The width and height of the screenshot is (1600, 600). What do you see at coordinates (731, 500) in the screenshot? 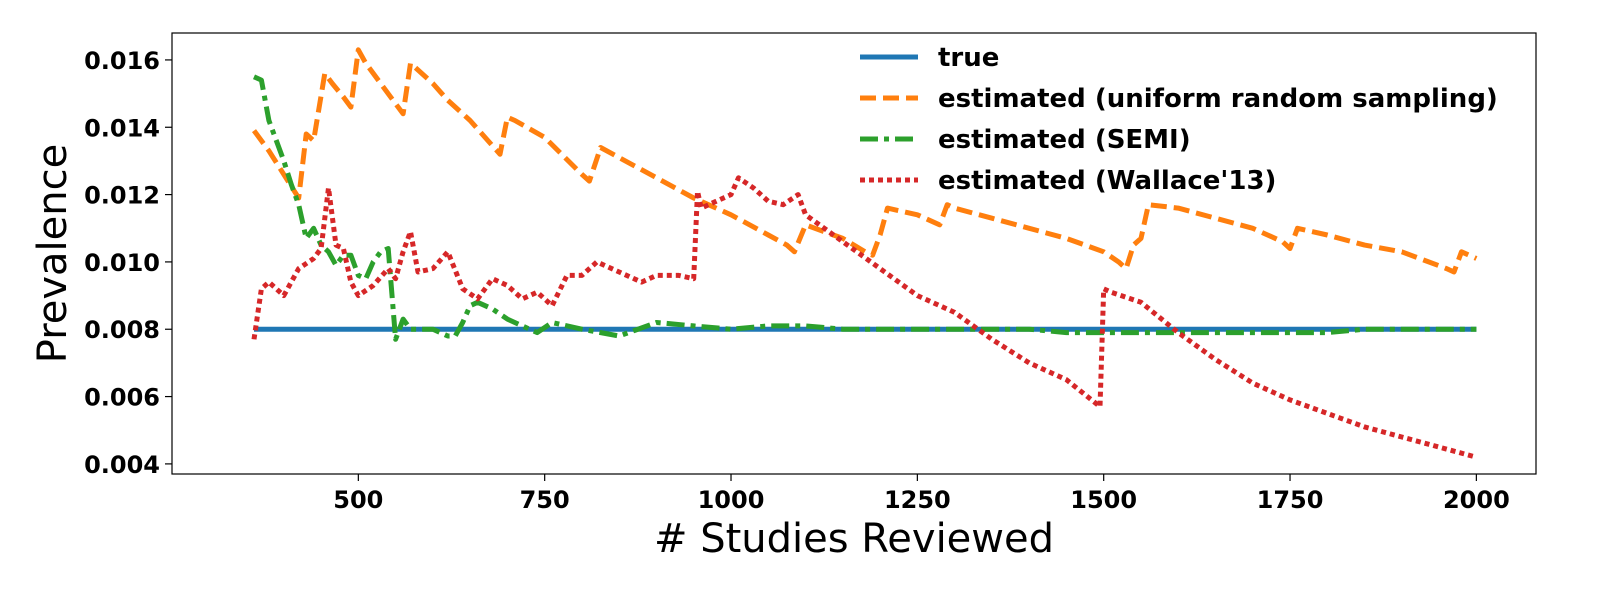
I see `x-tick-label: 1000` at bounding box center [731, 500].